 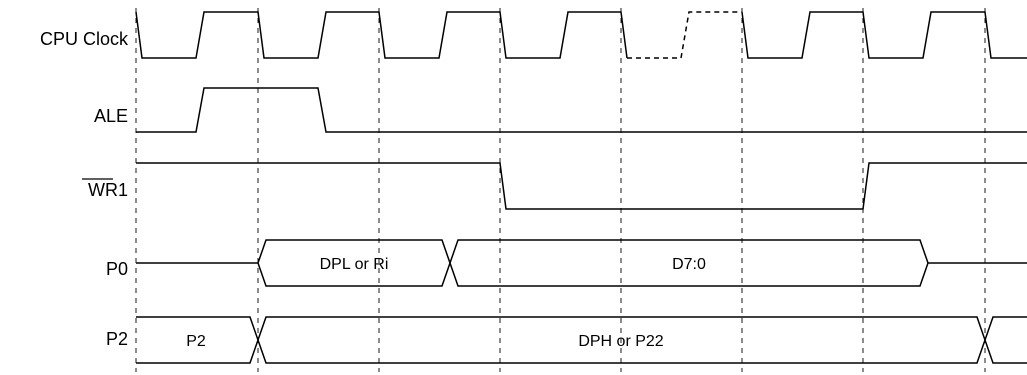 What do you see at coordinates (111, 116) in the screenshot?
I see `ale-label: ALE` at bounding box center [111, 116].